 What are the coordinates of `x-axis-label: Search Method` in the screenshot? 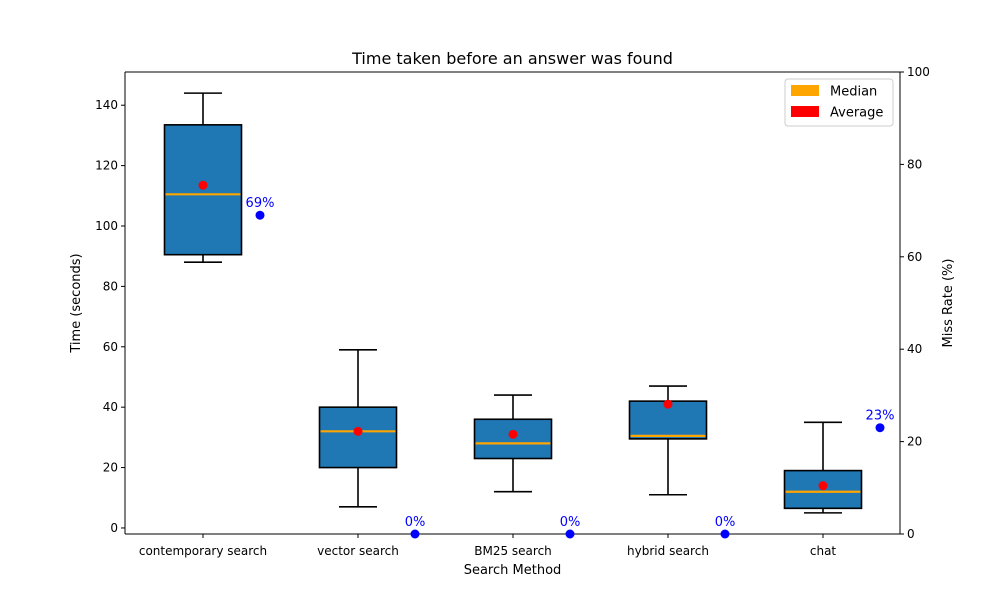 It's located at (513, 570).